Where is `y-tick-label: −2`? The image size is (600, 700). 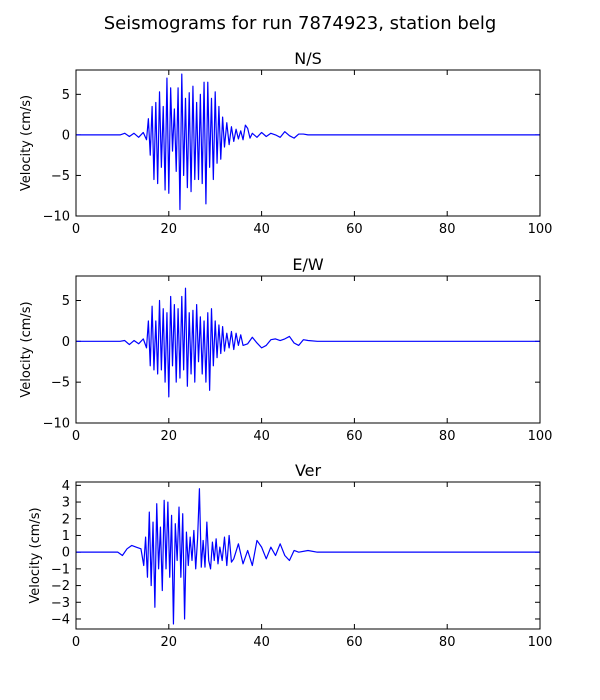 y-tick-label: −2 is located at coordinates (60, 586).